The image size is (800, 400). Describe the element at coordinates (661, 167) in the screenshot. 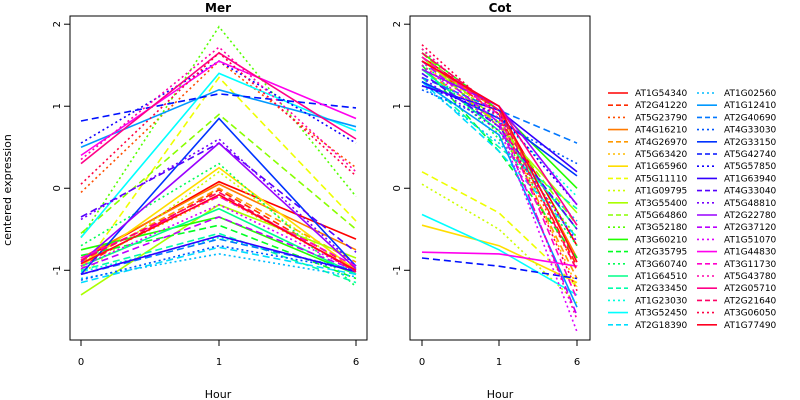

I see `legend-label: AT1G65960` at that location.